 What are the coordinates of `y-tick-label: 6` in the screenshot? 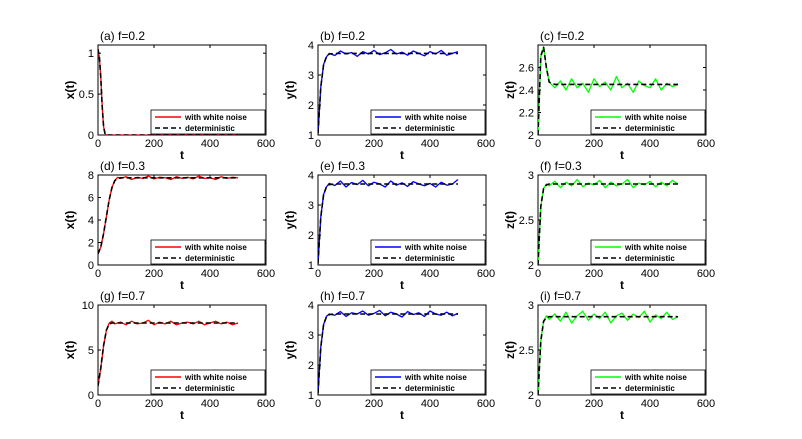 It's located at (91, 199).